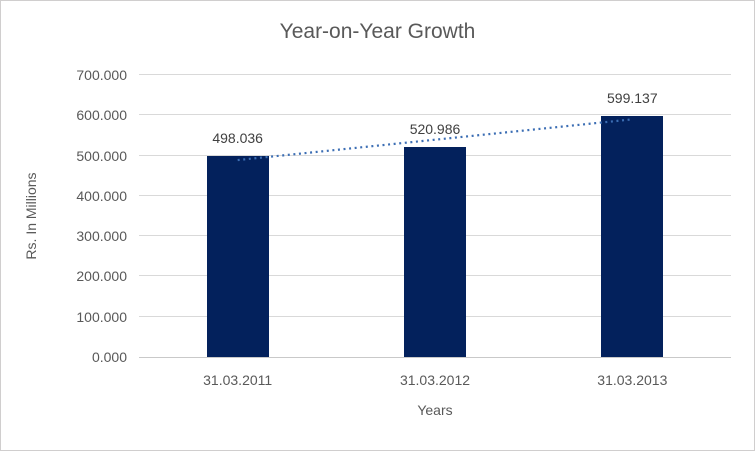 The height and width of the screenshot is (451, 755). Describe the element at coordinates (101, 115) in the screenshot. I see `y-tick-label: 600.000` at that location.